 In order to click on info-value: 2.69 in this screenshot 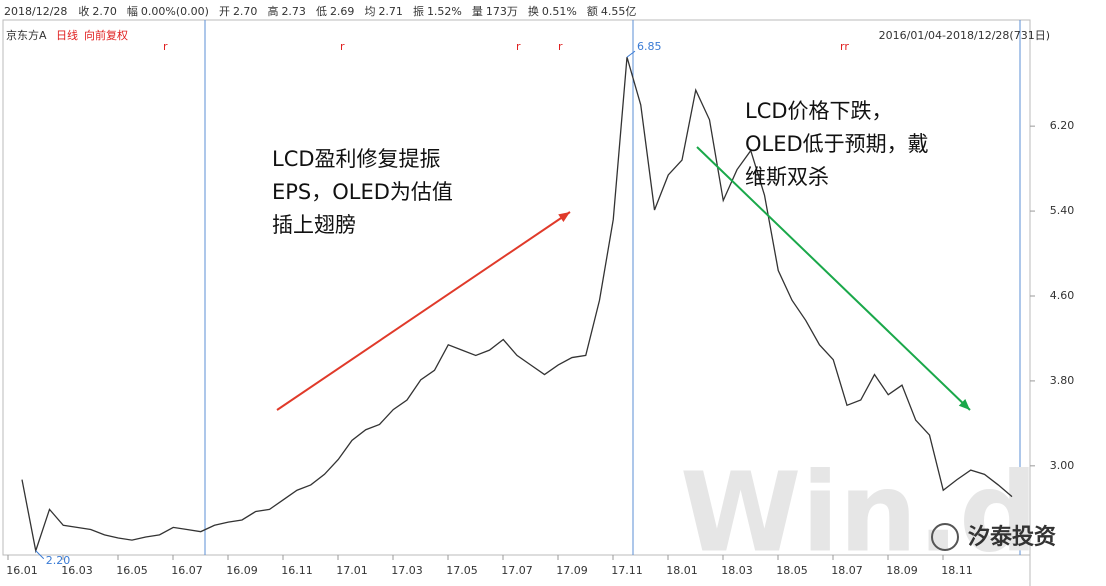, I will do `click(342, 11)`.